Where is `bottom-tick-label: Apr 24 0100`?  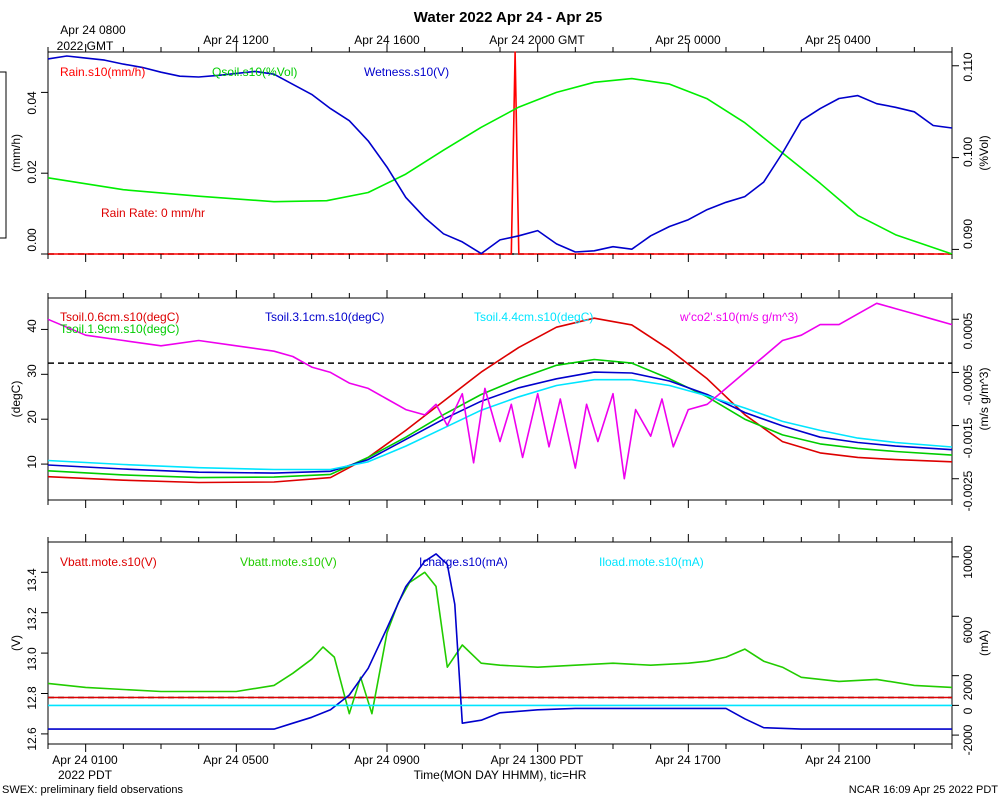
bottom-tick-label: Apr 24 0100 is located at coordinates (85, 760).